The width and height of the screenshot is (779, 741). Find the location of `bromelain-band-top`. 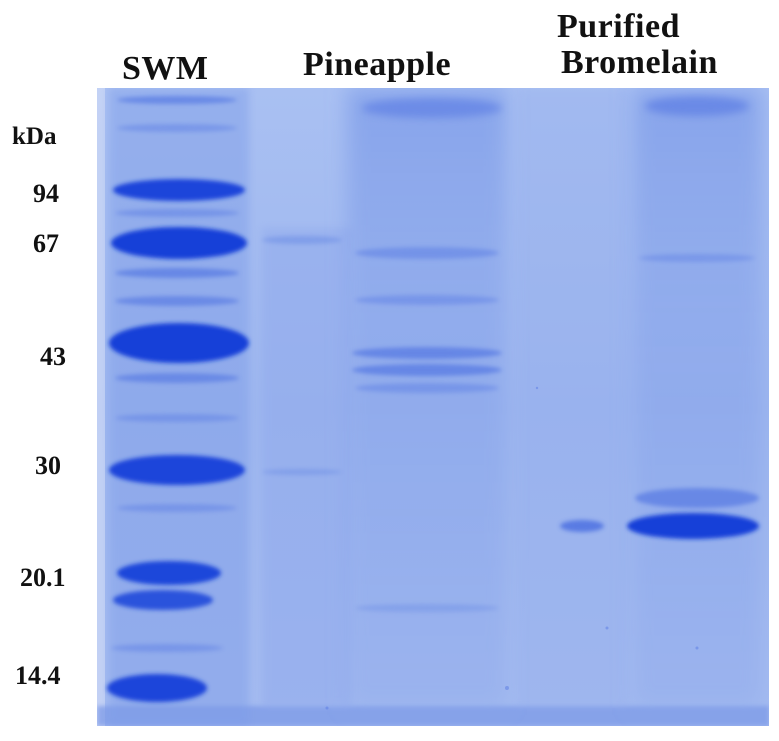

bromelain-band-top is located at coordinates (697, 106).